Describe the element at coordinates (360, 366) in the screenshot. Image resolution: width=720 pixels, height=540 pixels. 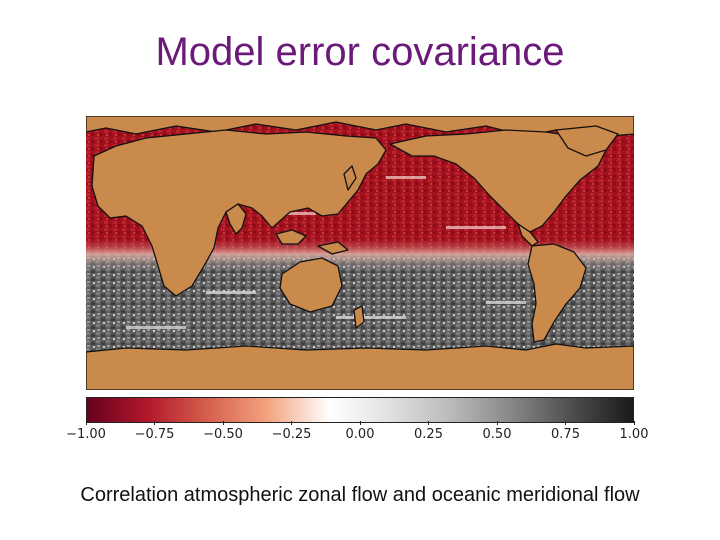
I see `antarctica` at that location.